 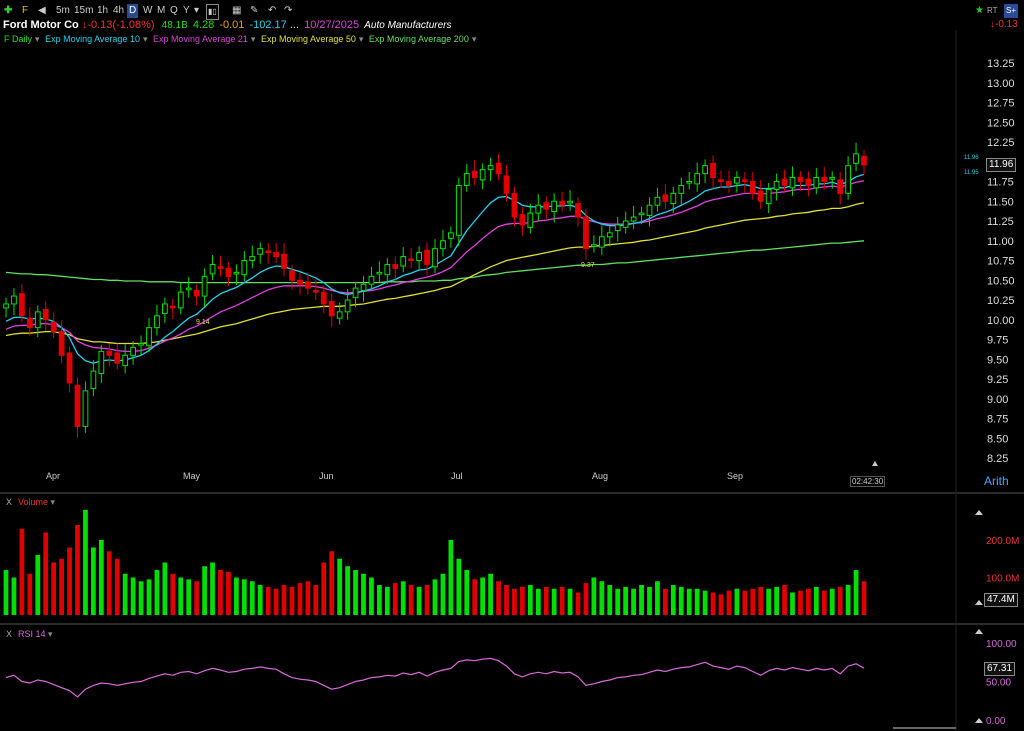 I want to click on legend-ema50: Exp Moving Average 50, so click(x=308, y=39).